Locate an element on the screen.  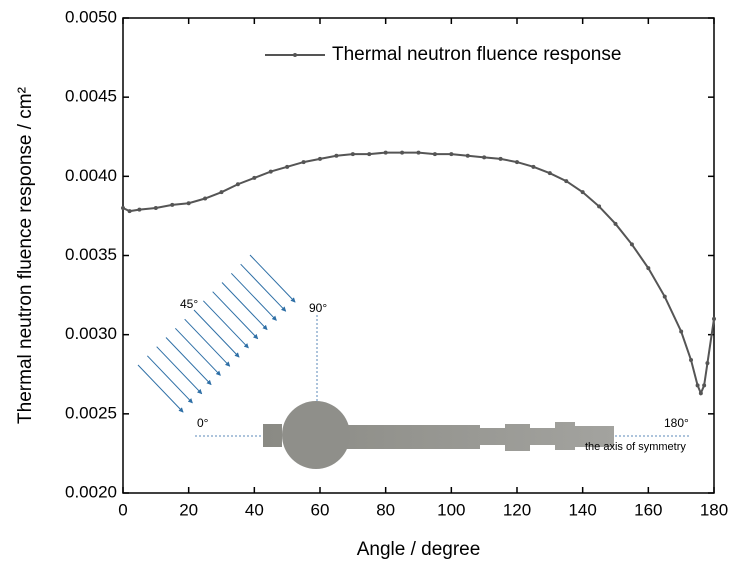
x-tick-label: 0 is located at coordinates (122, 509).